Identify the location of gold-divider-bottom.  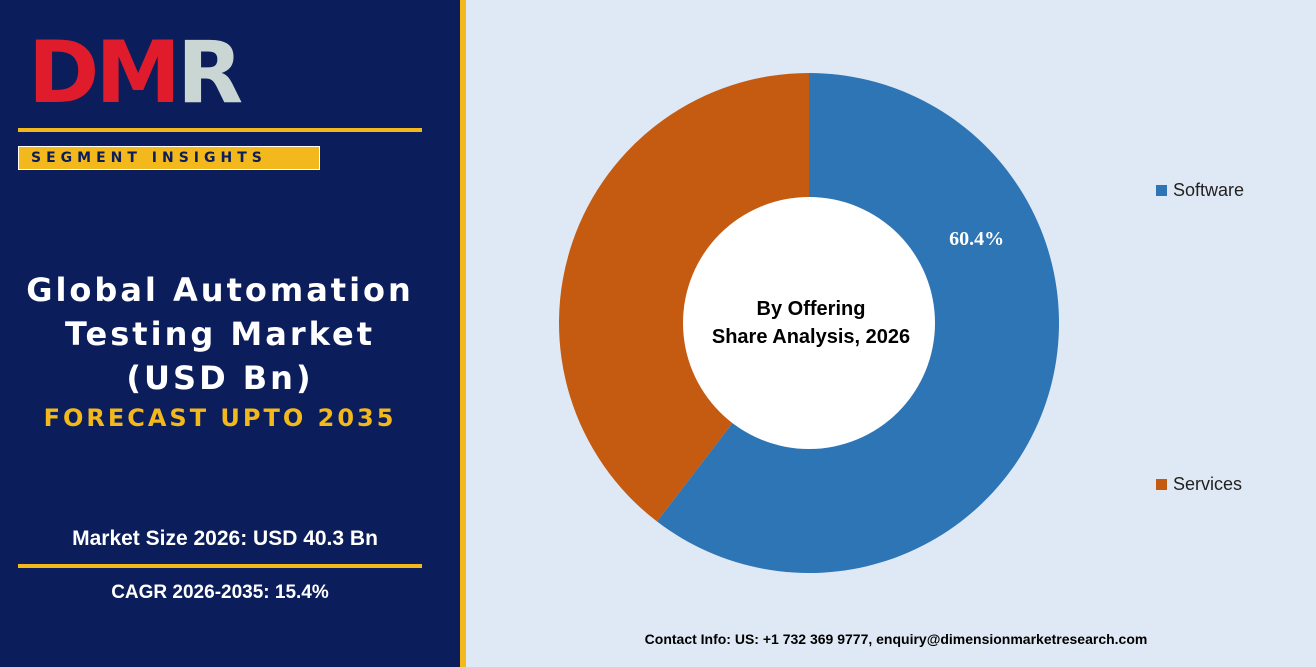
(220, 566).